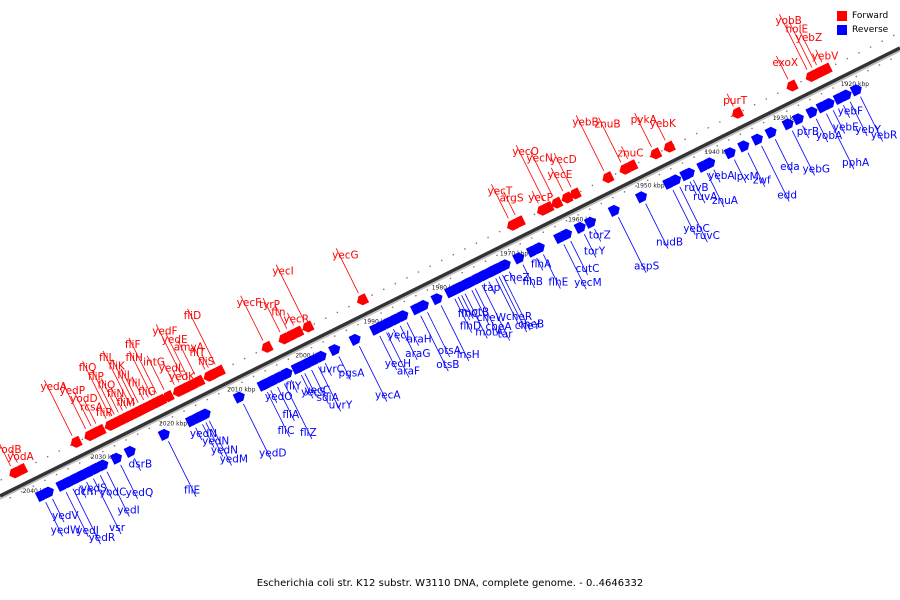  I want to click on reverse-gene-yedV: yedV, so click(60, 504).